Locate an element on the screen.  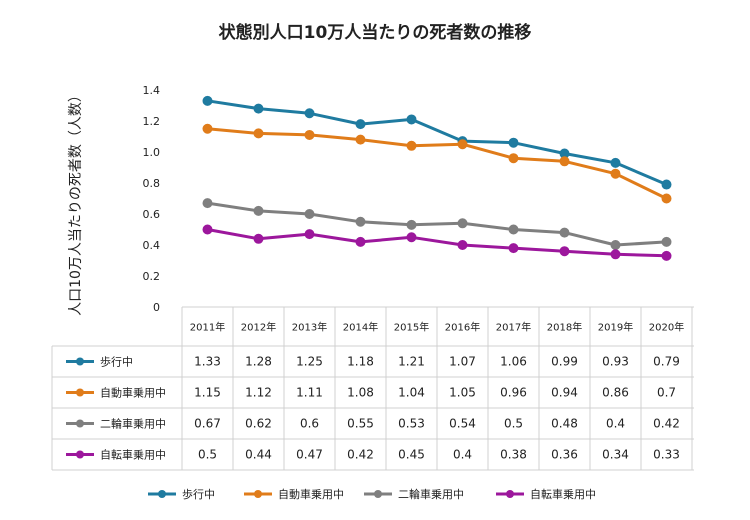
category-label: 2014年 is located at coordinates (360, 327).